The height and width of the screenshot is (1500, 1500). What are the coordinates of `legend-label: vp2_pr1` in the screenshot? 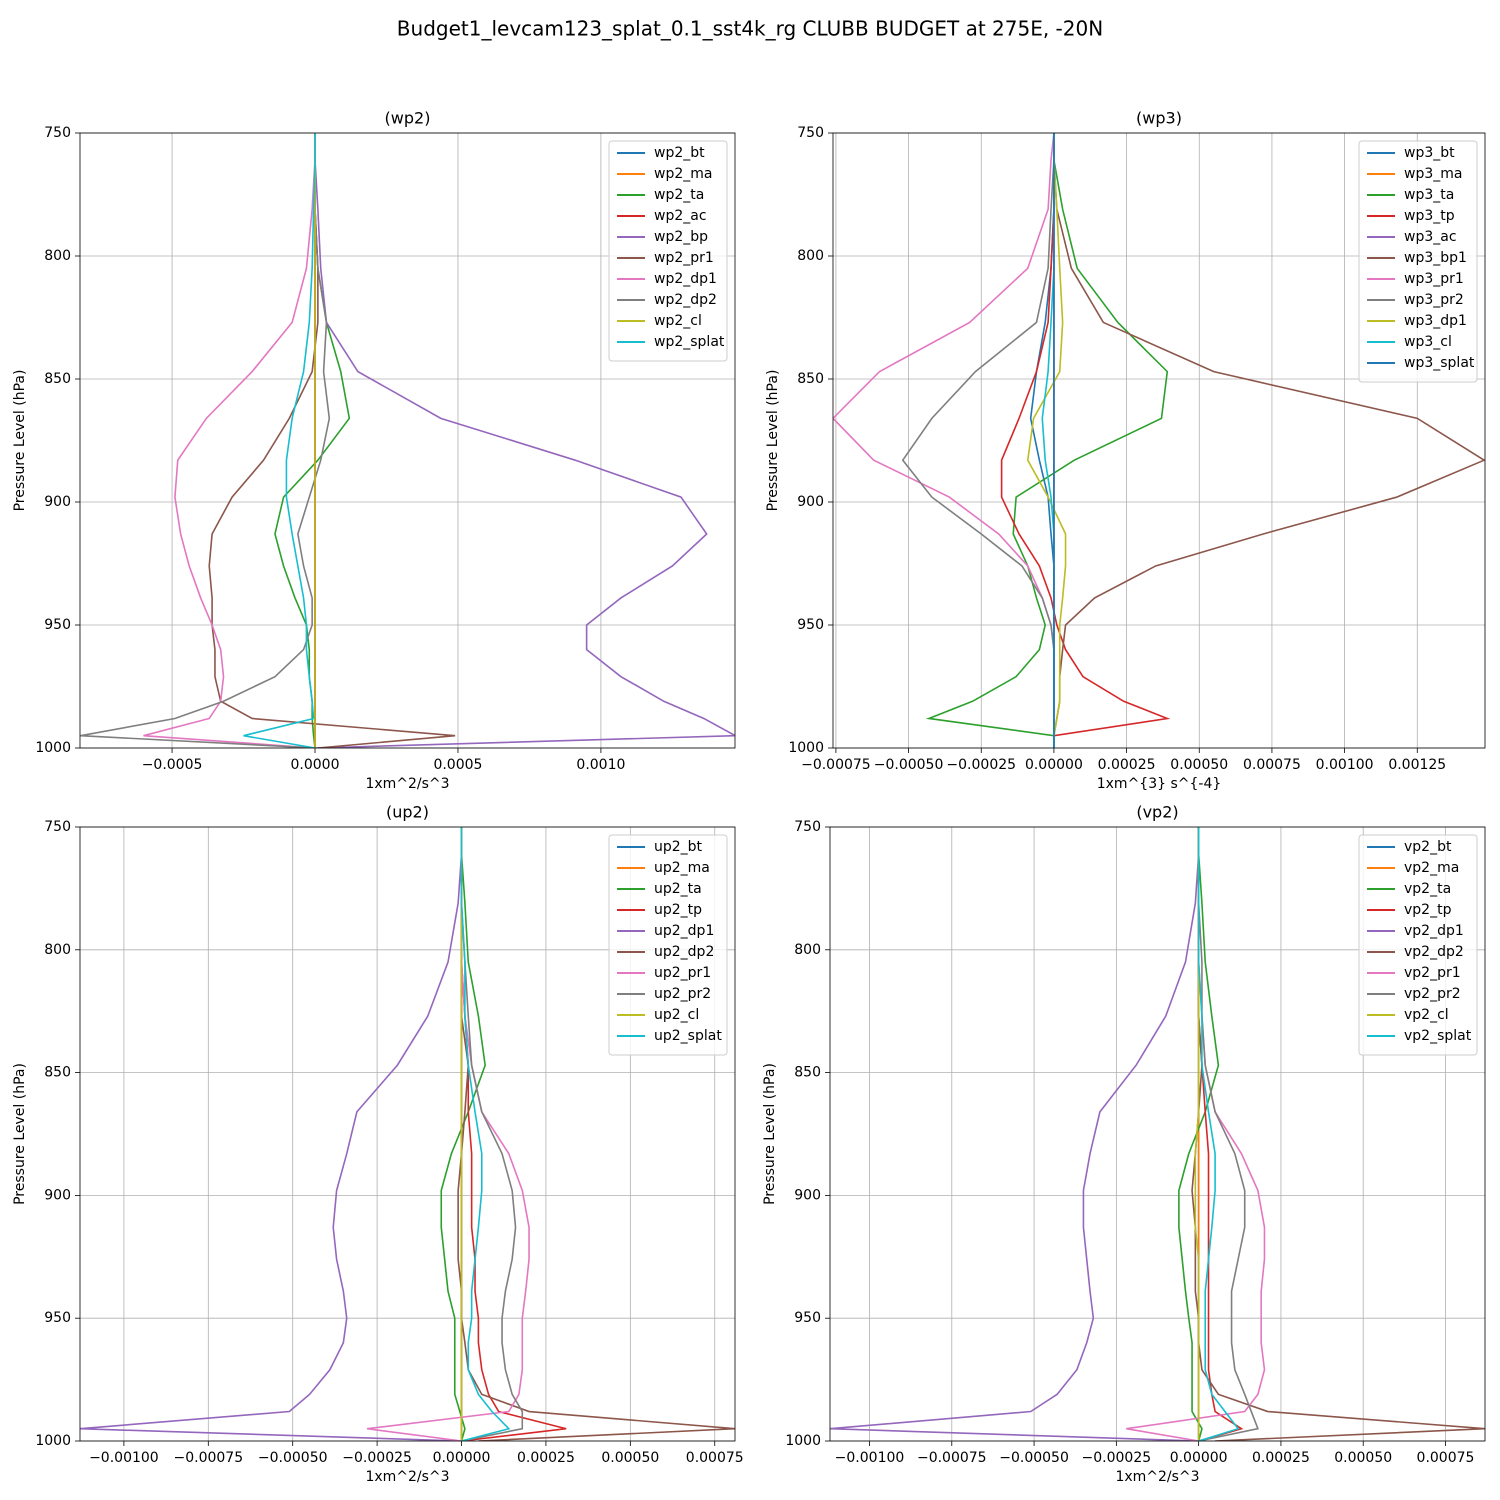 It's located at (1432, 973).